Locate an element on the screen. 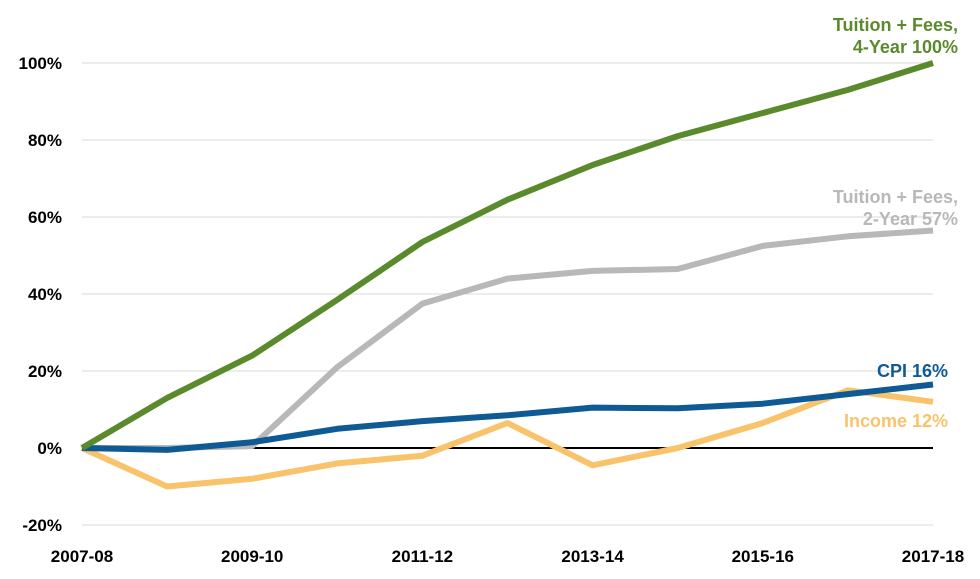 This screenshot has height=579, width=980. y-tick-label: 80% is located at coordinates (45, 140).